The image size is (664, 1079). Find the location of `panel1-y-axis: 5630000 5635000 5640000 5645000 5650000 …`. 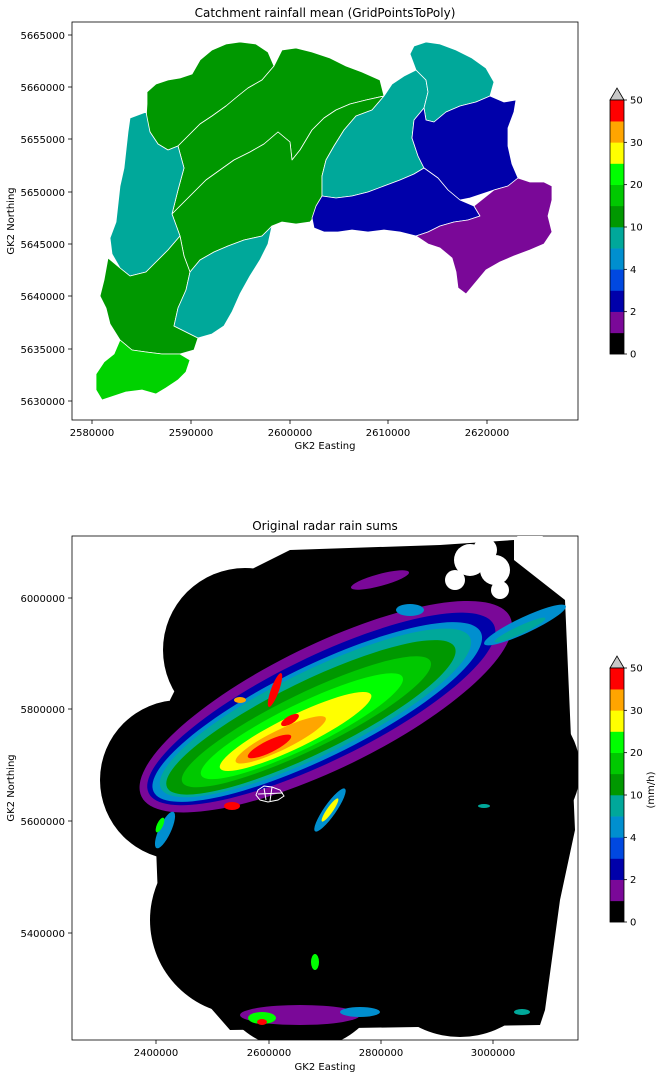

panel1-y-axis: 5630000 5635000 5640000 5645000 5650000 … is located at coordinates (46, 219).